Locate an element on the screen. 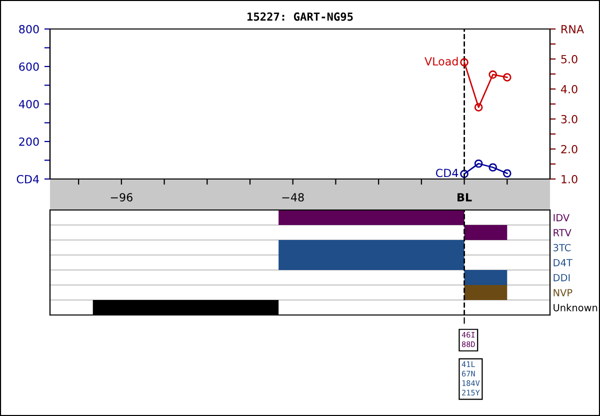 This screenshot has width=600, height=416. y2-tick-label: 5.0 is located at coordinates (569, 59).